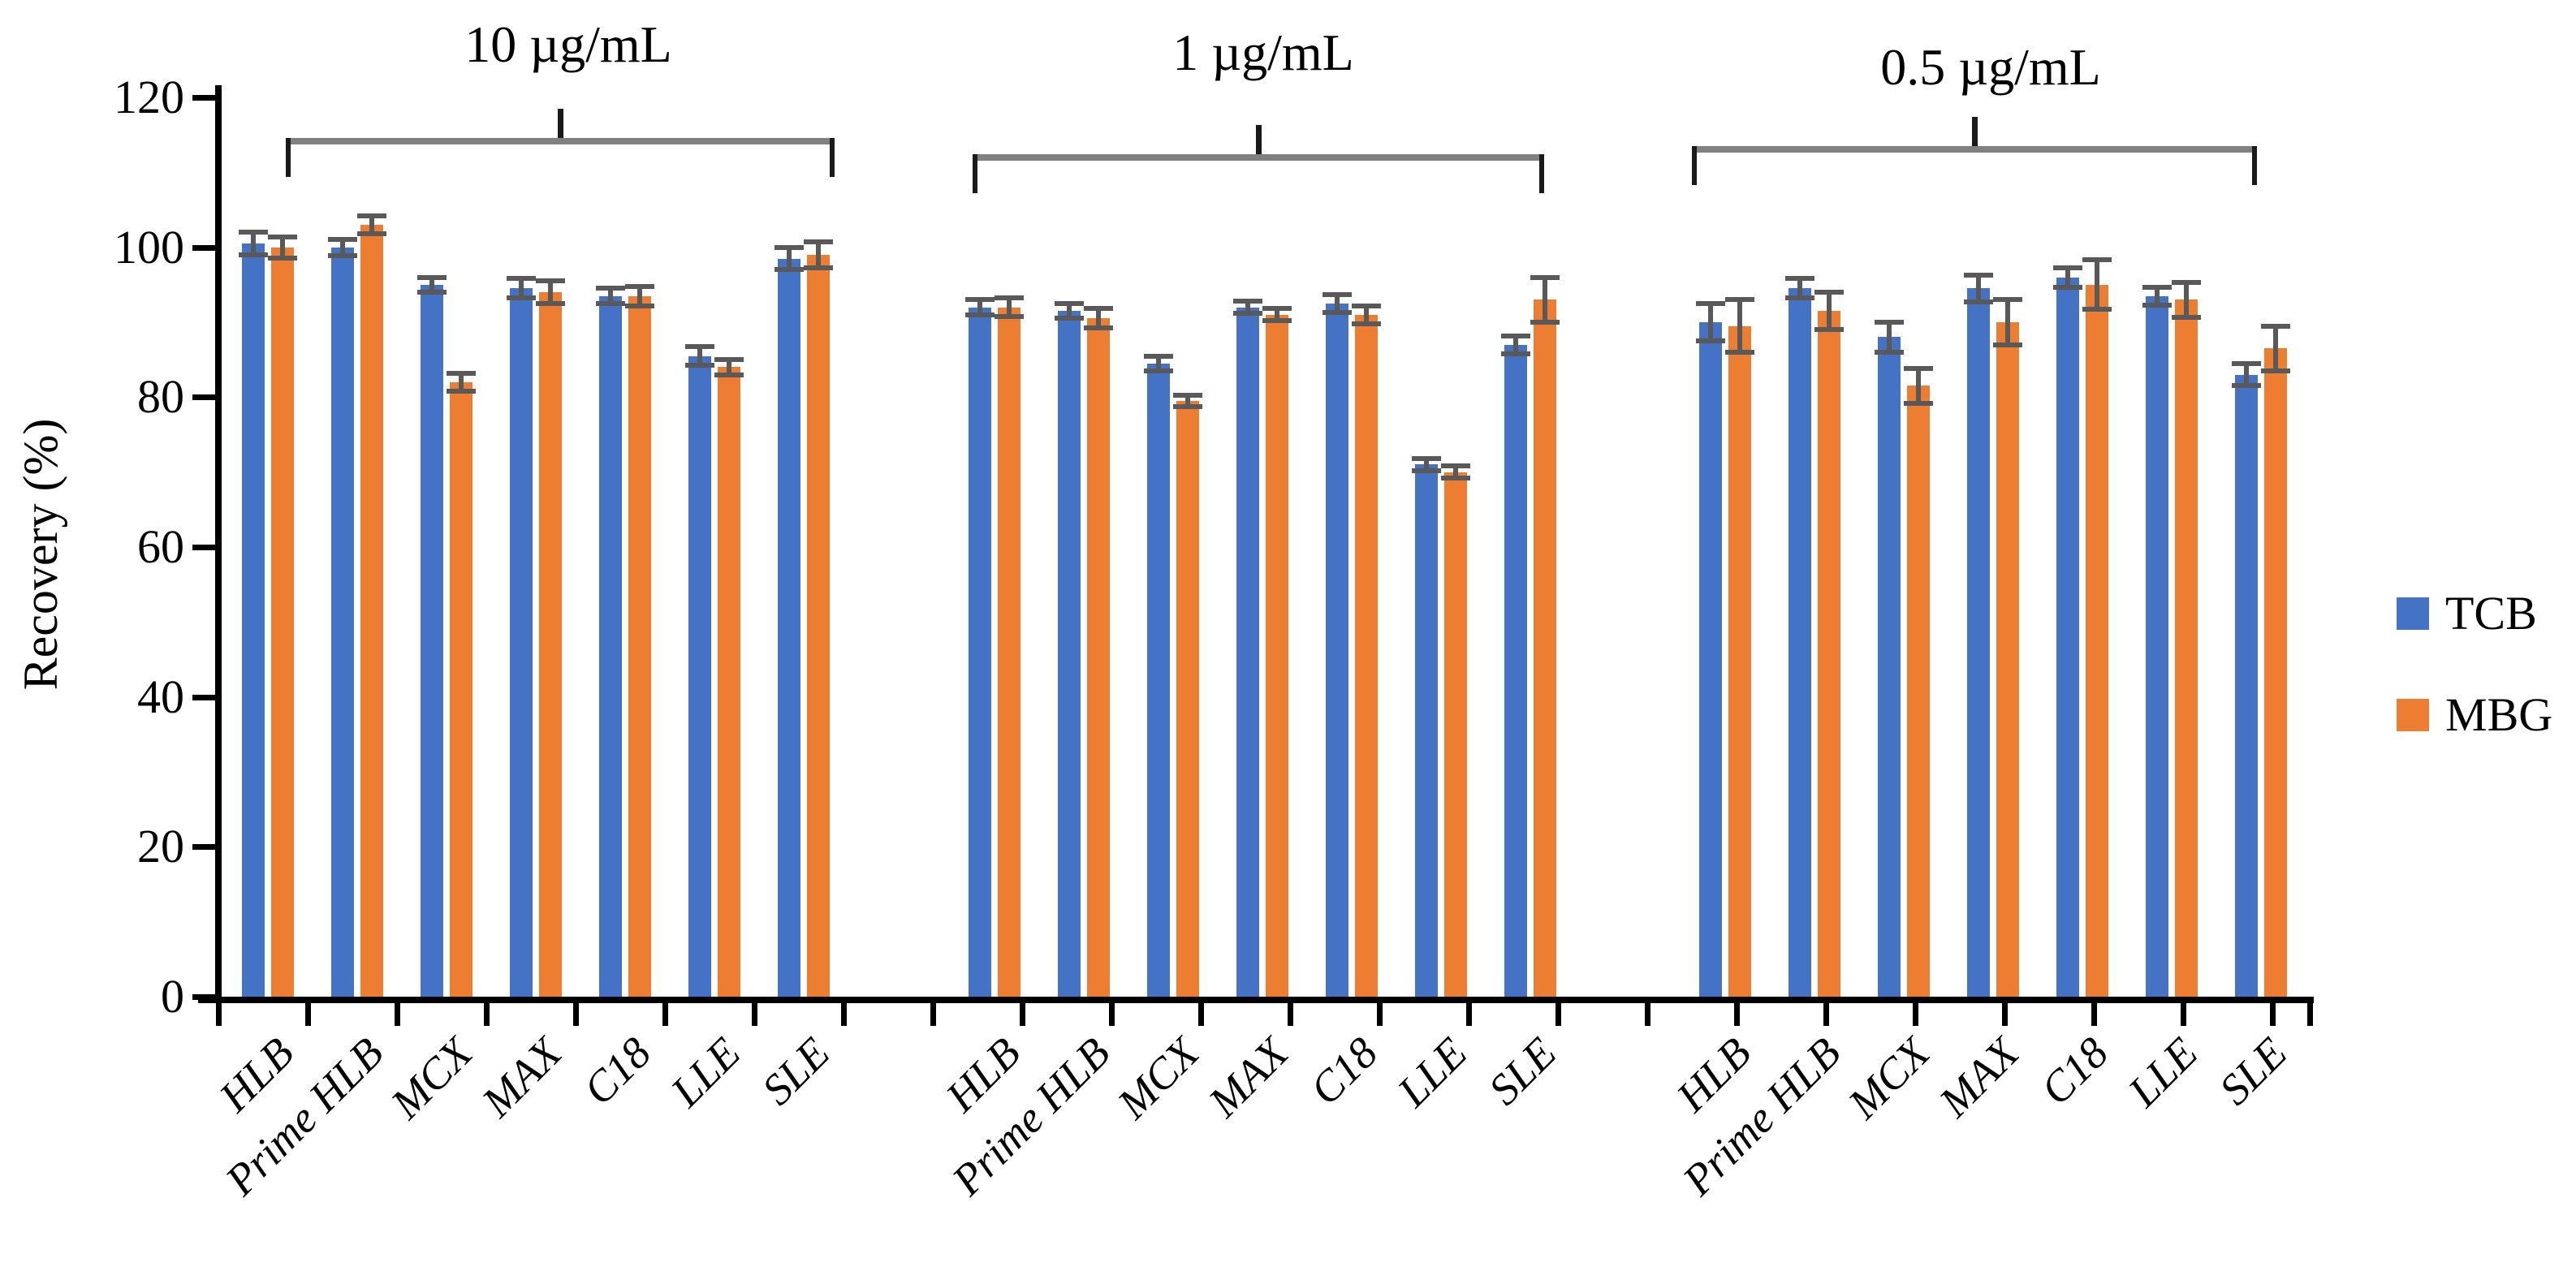 The width and height of the screenshot is (2576, 1271). Describe the element at coordinates (2171, 547) in the screenshot. I see `category-cell-lle` at that location.